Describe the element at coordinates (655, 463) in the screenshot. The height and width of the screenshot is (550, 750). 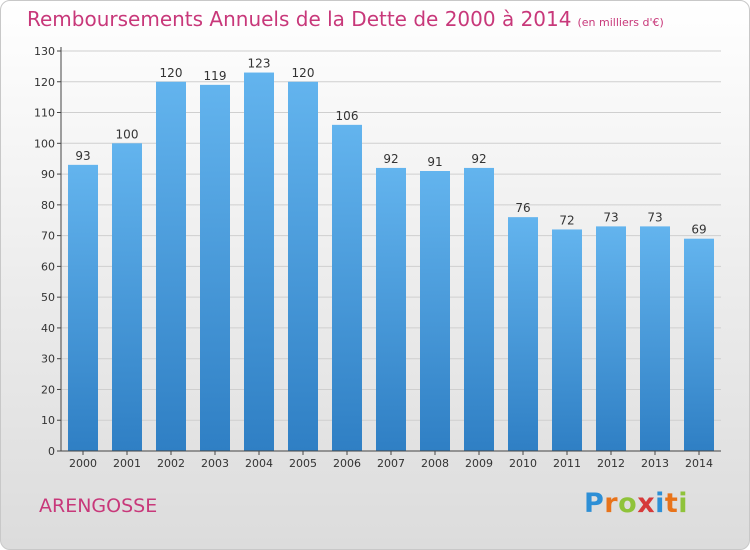
I see `x-tick-label: 2013` at that location.